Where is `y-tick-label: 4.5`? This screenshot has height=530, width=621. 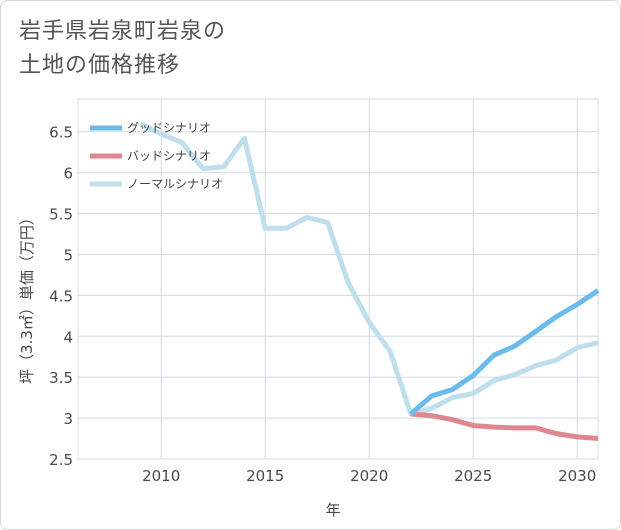 y-tick-label: 4.5 is located at coordinates (61, 296).